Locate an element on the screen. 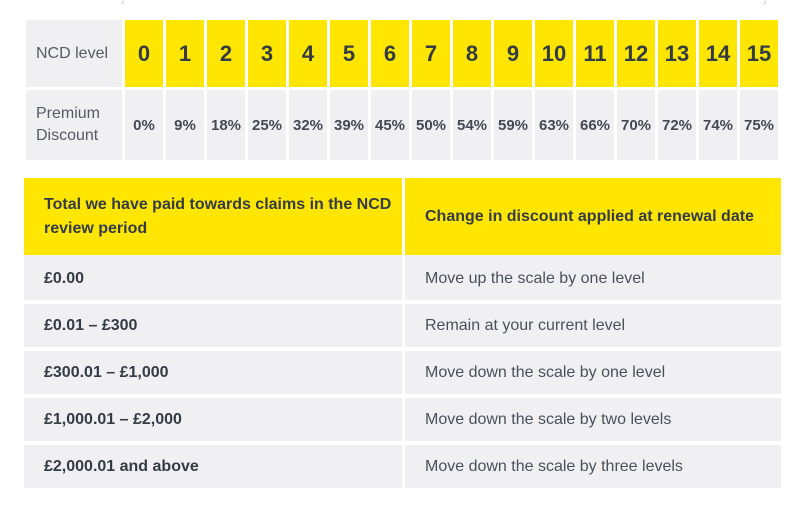 The image size is (800, 510). discount-cell: 72% is located at coordinates (678, 125).